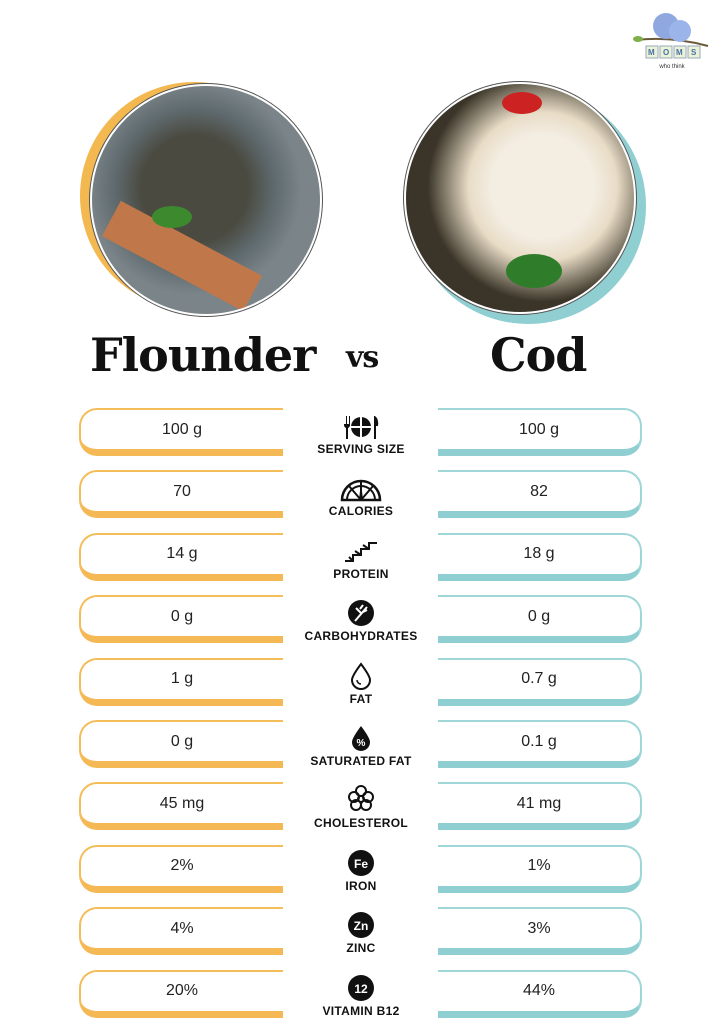 Image resolution: width=720 pixels, height=1036 pixels. Describe the element at coordinates (694, 52) in the screenshot. I see `svg-text: S` at that location.